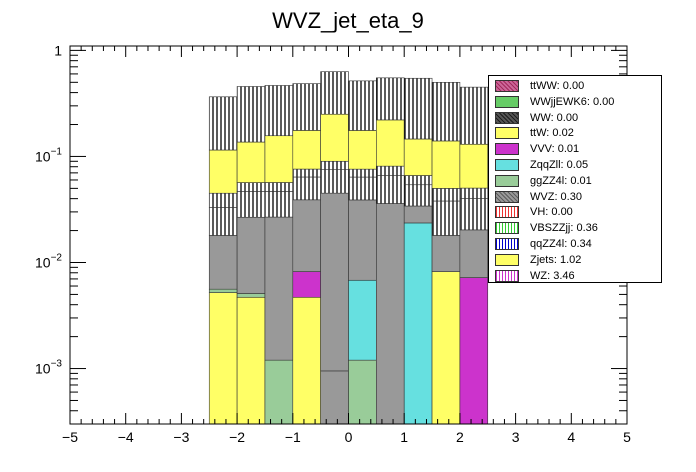 This screenshot has height=472, width=696. I want to click on x-tick-label: 5, so click(627, 437).